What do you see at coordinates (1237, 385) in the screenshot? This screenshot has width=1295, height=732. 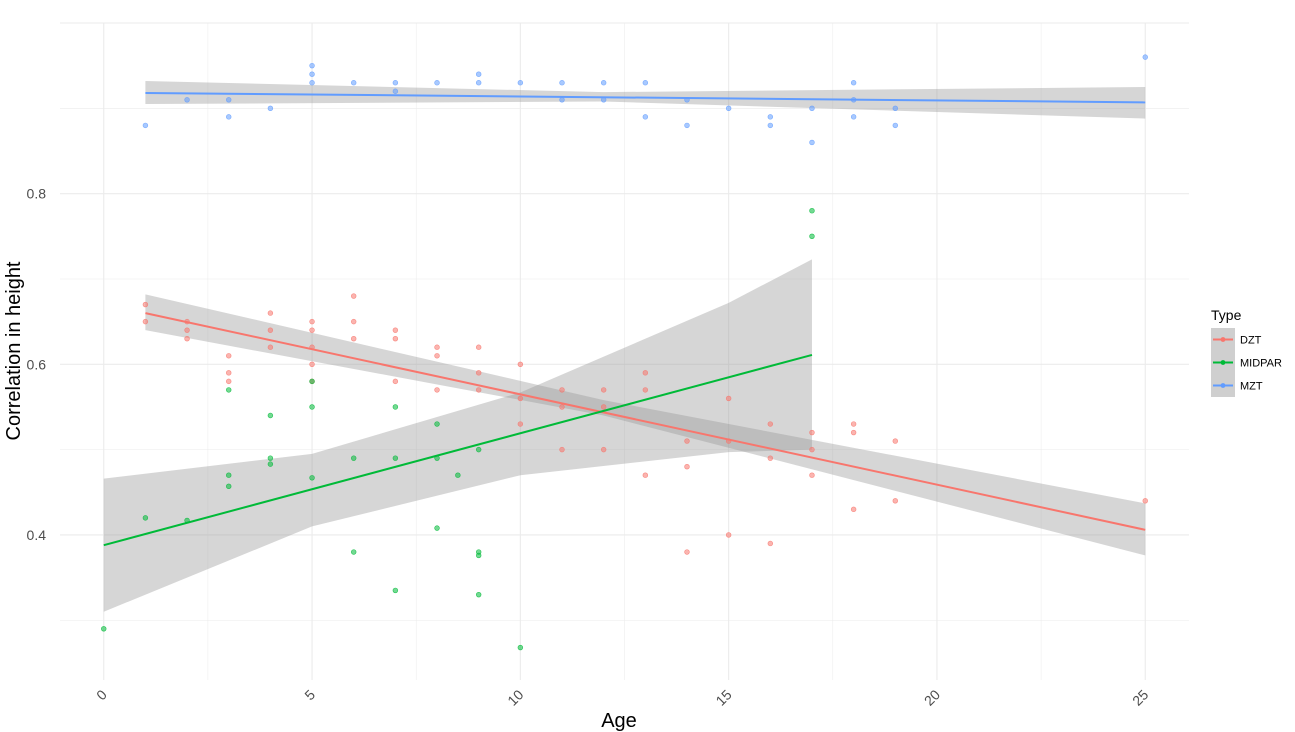 I see `legend-entry-mzt: MZT` at bounding box center [1237, 385].